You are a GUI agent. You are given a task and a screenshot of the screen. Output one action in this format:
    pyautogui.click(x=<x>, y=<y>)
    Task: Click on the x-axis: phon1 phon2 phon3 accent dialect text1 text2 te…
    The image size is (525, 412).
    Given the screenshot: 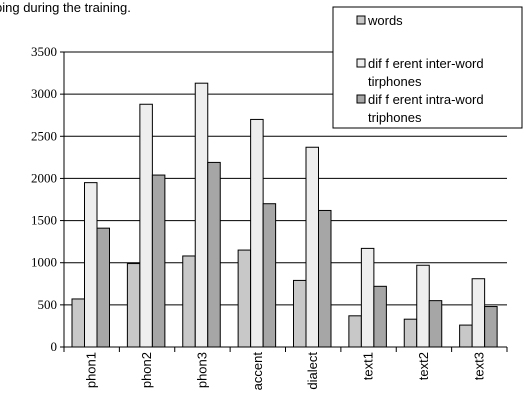 What is the action you would take?
    pyautogui.click(x=285, y=368)
    